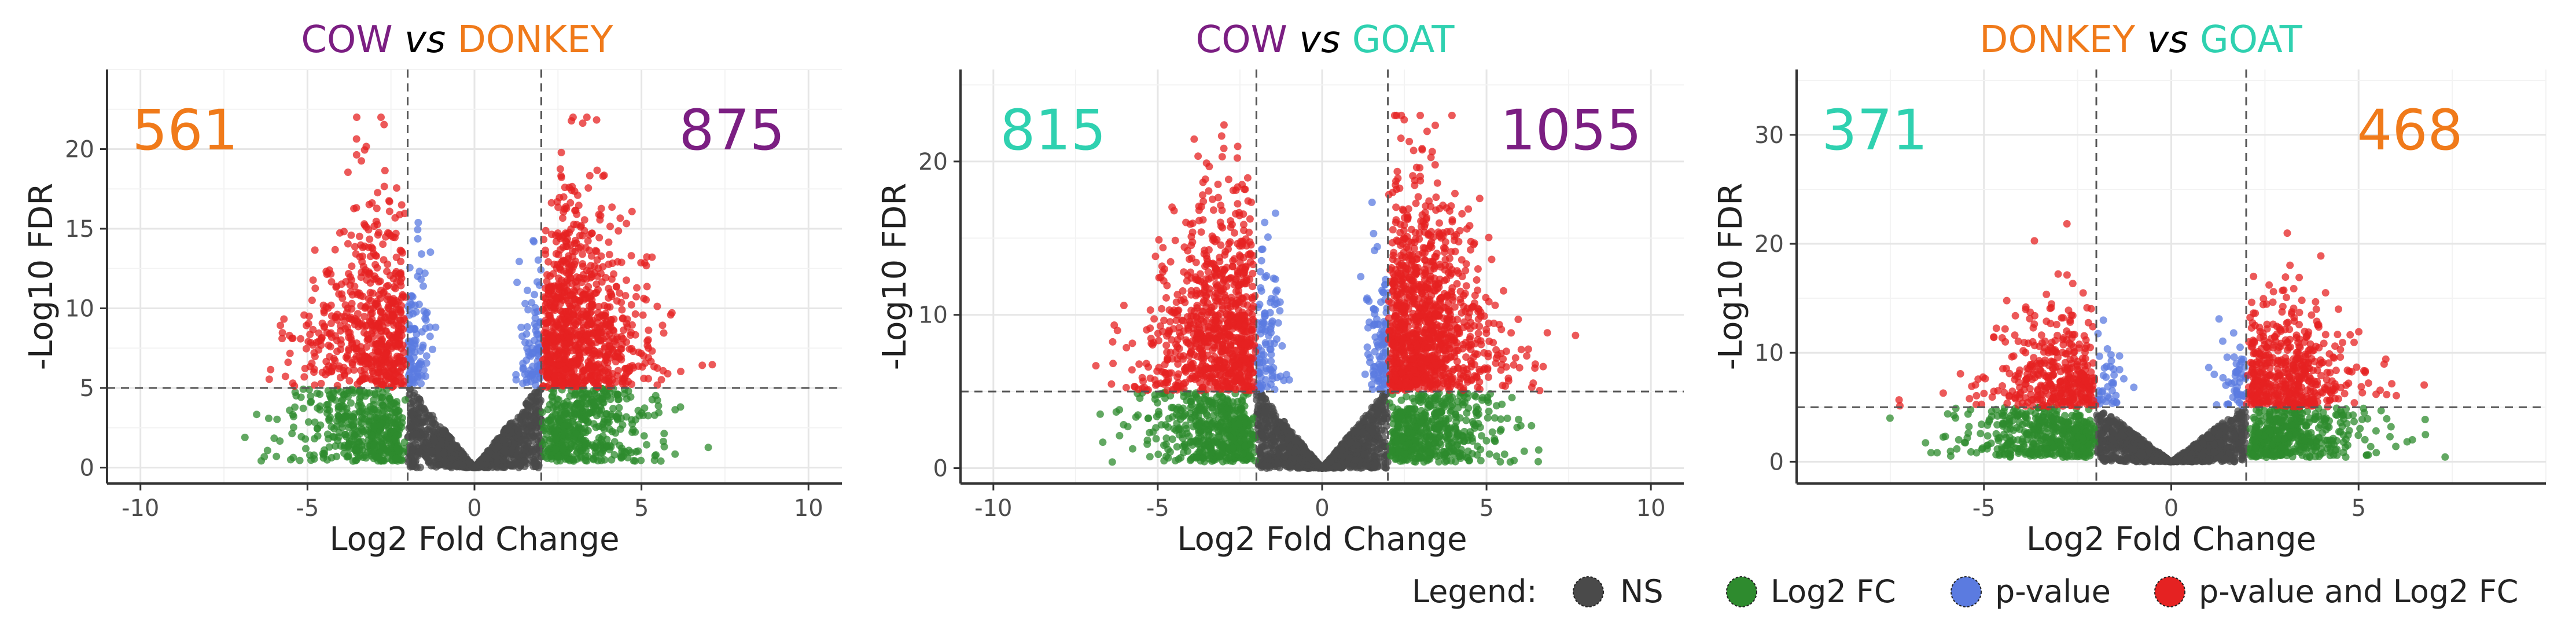 The image size is (2576, 630). What do you see at coordinates (474, 509) in the screenshot?
I see `x-tick-label: 0` at bounding box center [474, 509].